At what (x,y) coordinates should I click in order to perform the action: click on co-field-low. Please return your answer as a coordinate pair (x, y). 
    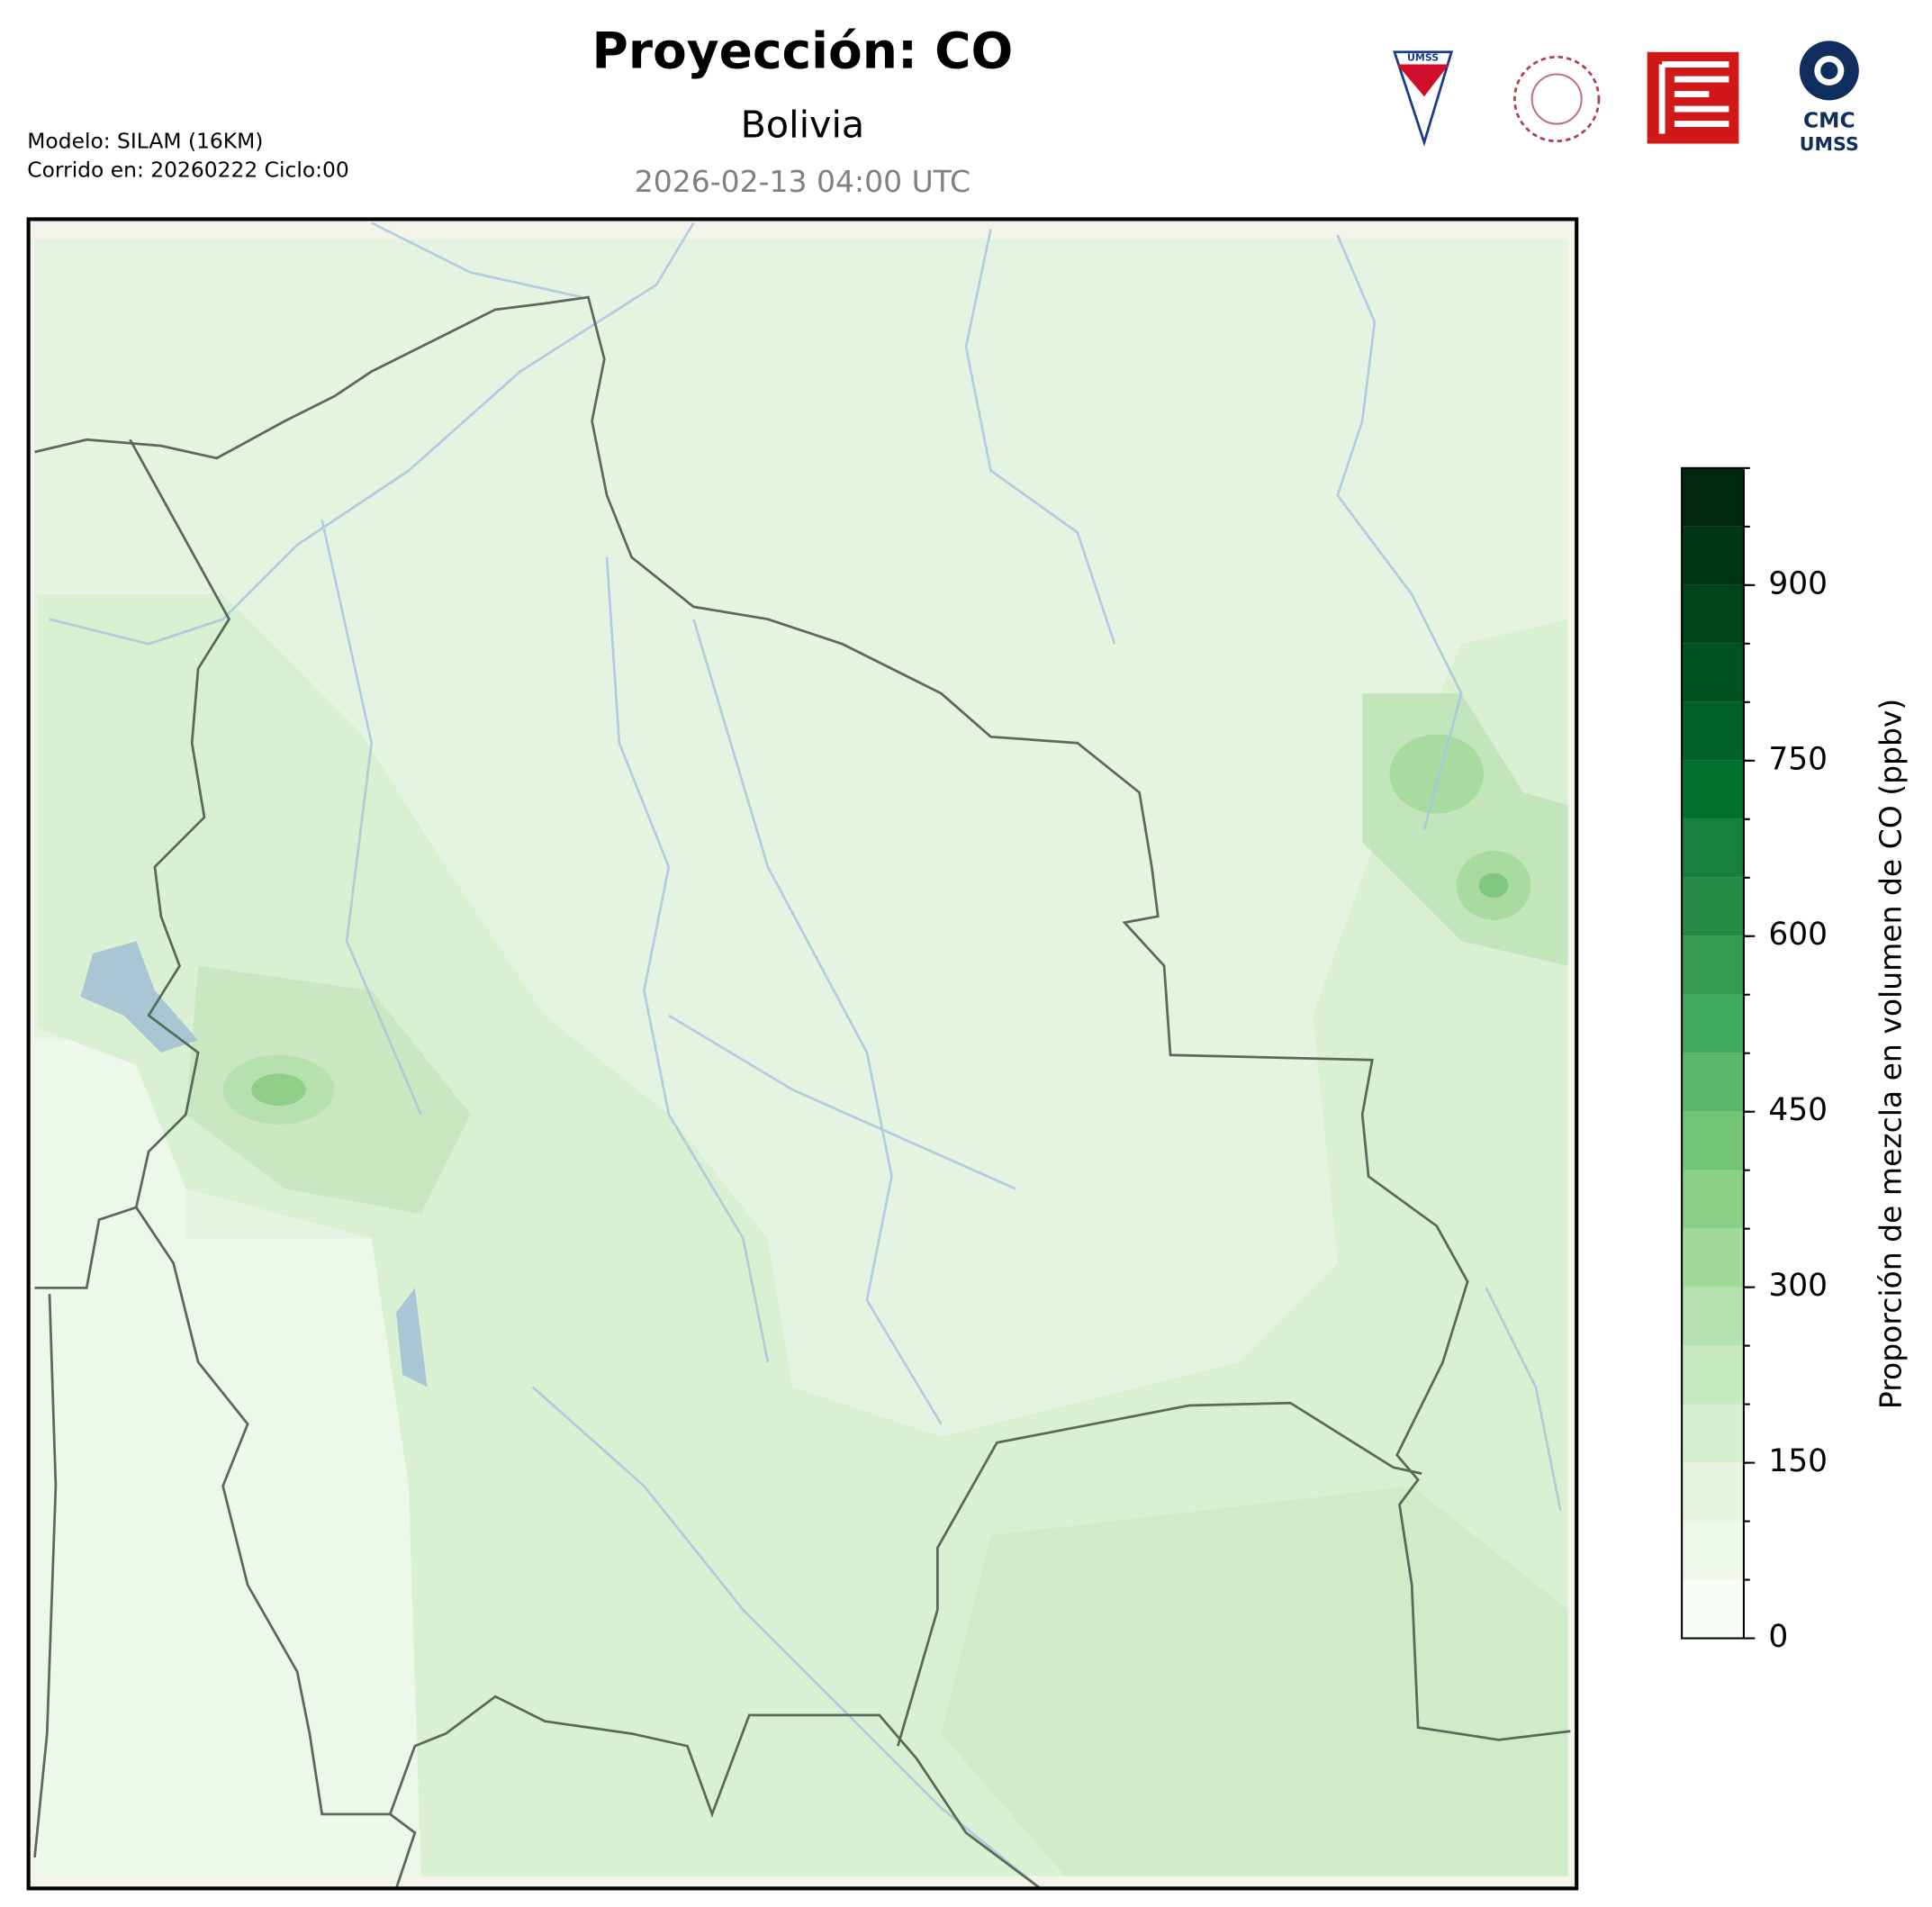
    Looking at the image, I should click on (228, 1458).